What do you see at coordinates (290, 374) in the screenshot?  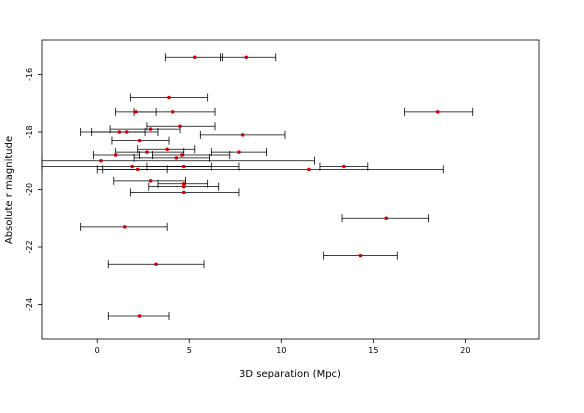 I see `x-axis-label: 3D separation (Mpc)` at bounding box center [290, 374].